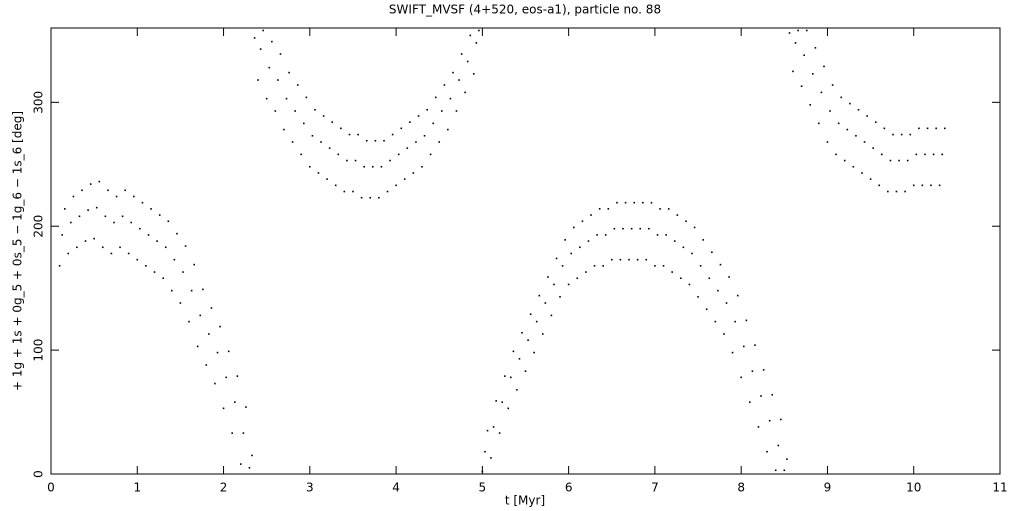 The height and width of the screenshot is (511, 1021). What do you see at coordinates (741, 488) in the screenshot?
I see `x-tick-label: 8` at bounding box center [741, 488].